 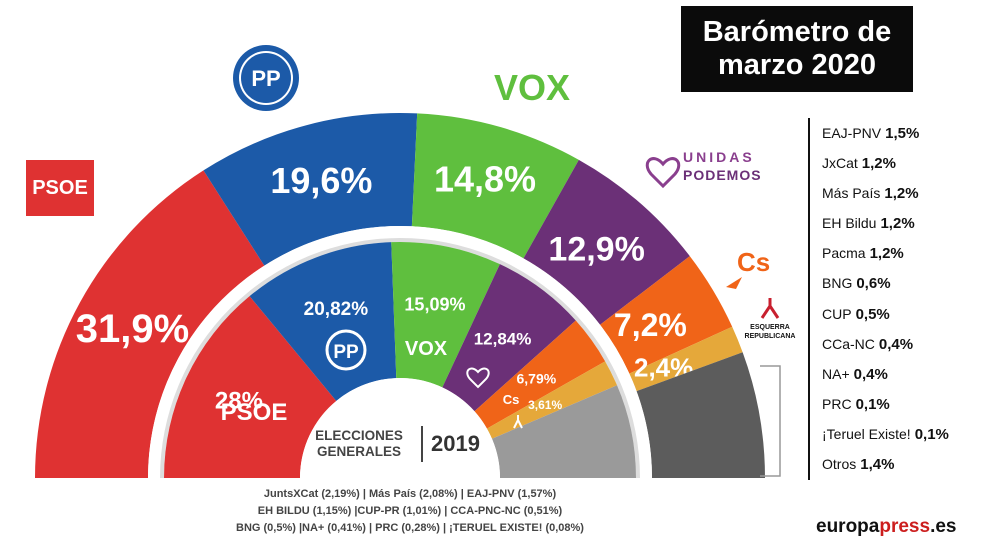 What do you see at coordinates (445, 315) in the screenshot?
I see `ring1-slice-vox` at bounding box center [445, 315].